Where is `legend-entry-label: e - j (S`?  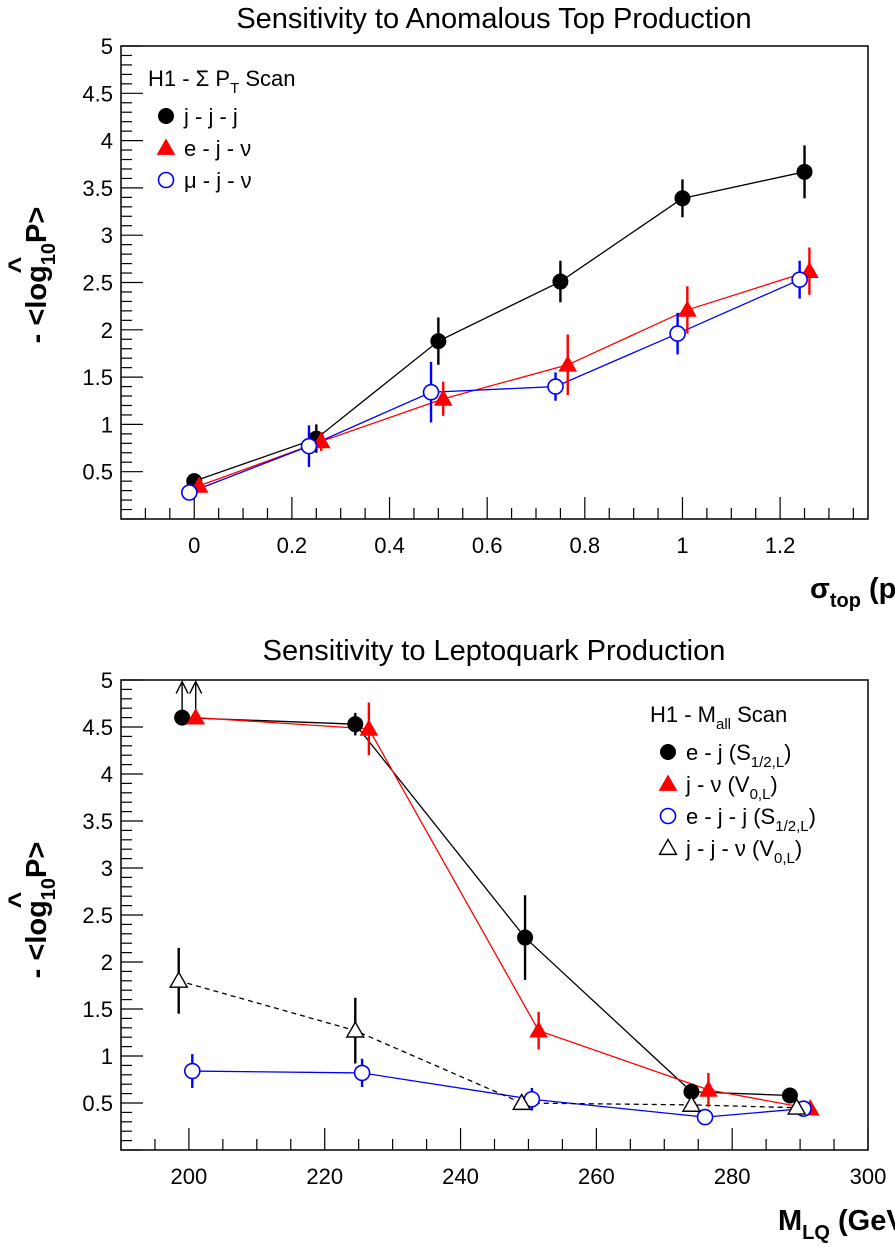 legend-entry-label: e - j (S is located at coordinates (718, 752).